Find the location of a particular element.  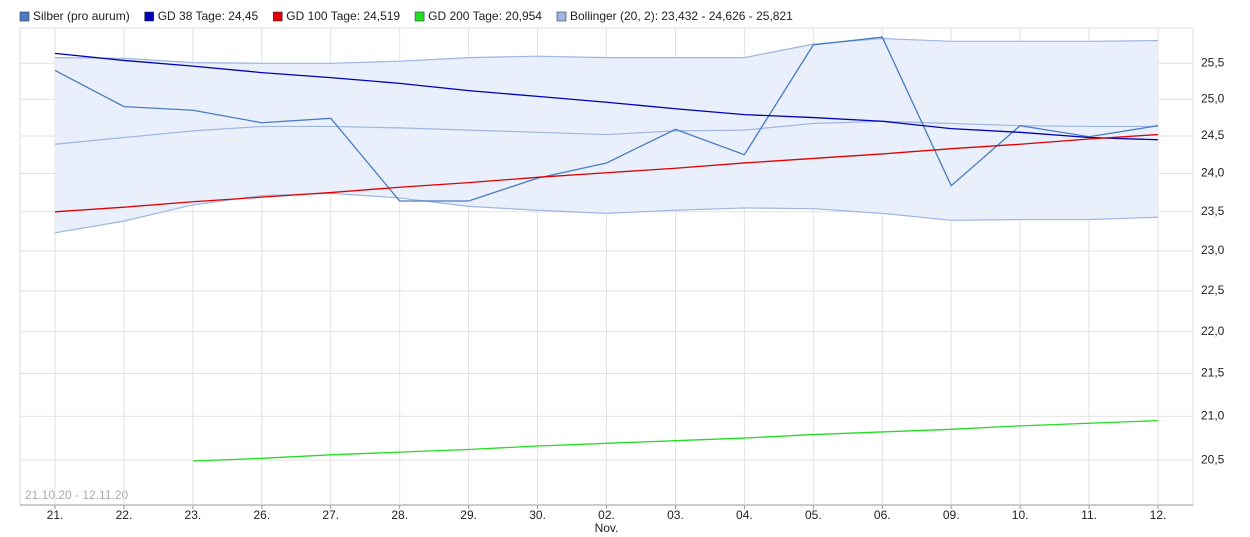

y-tick-label: 24,0 is located at coordinates (1213, 173).